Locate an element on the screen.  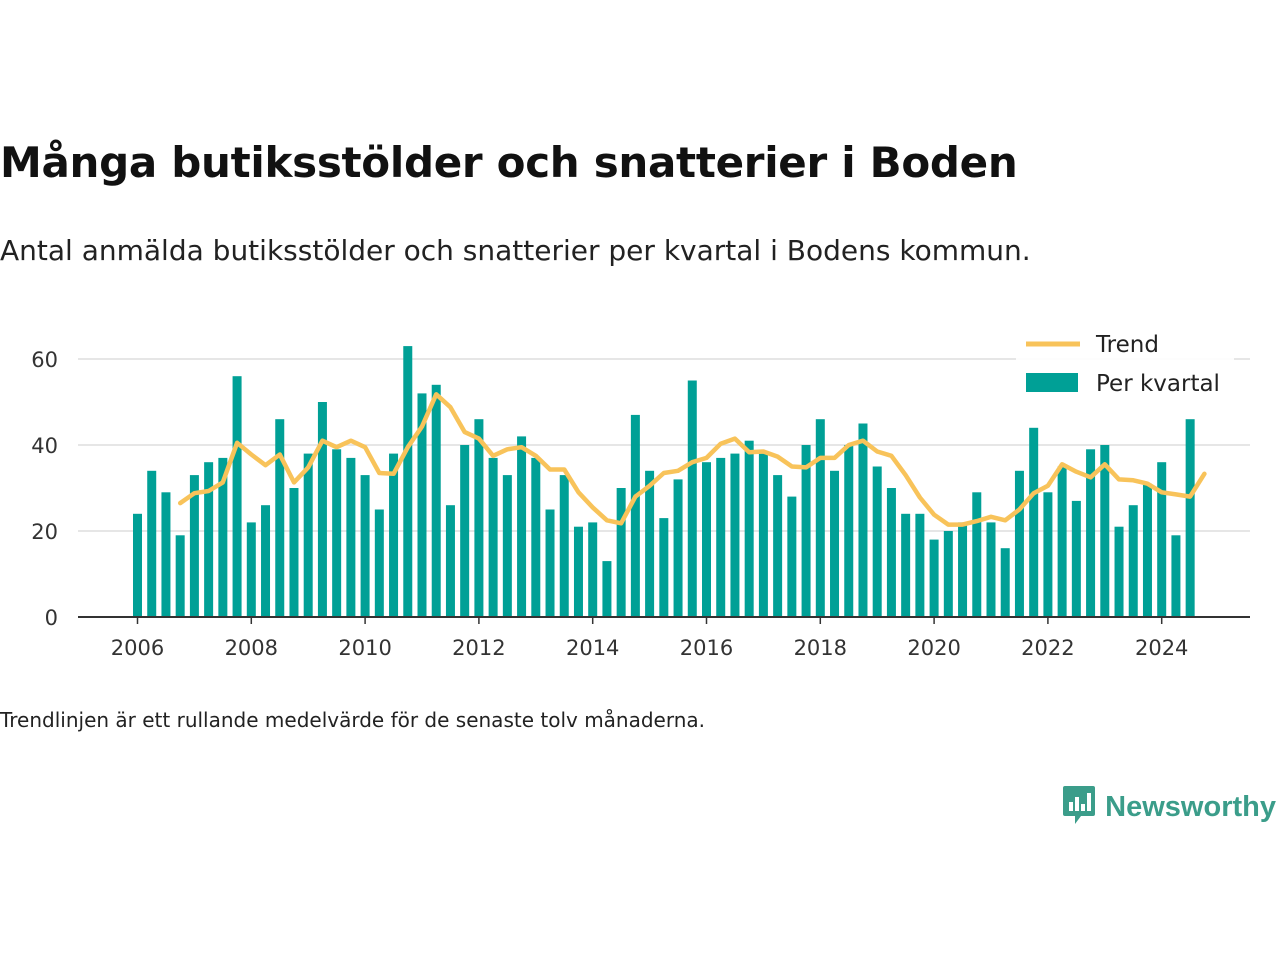
x-tick-label: 2024 is located at coordinates (1161, 648).